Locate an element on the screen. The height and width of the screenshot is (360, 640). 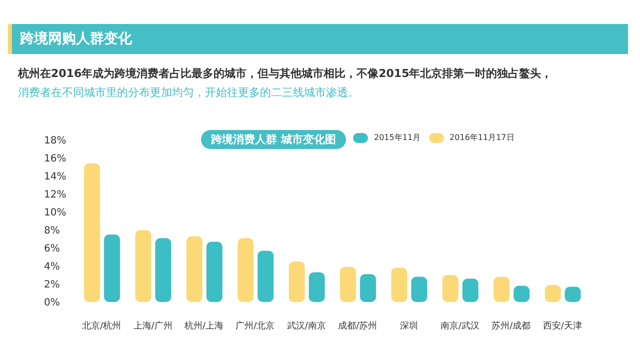
y-tick-label: 0% is located at coordinates (52, 303).